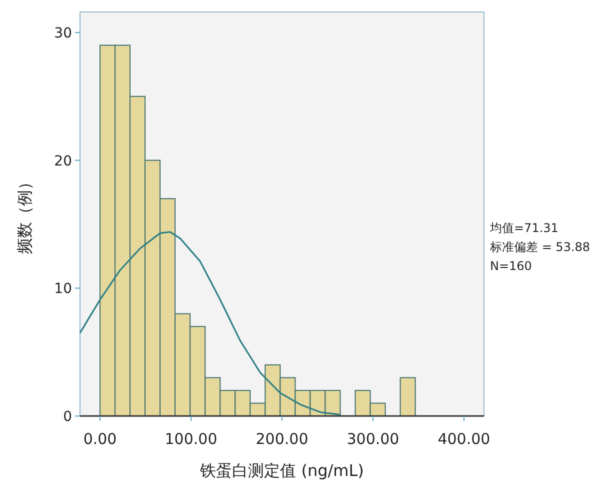 This screenshot has height=483, width=614. I want to click on y-axis-title: 频数（例）, so click(24, 214).